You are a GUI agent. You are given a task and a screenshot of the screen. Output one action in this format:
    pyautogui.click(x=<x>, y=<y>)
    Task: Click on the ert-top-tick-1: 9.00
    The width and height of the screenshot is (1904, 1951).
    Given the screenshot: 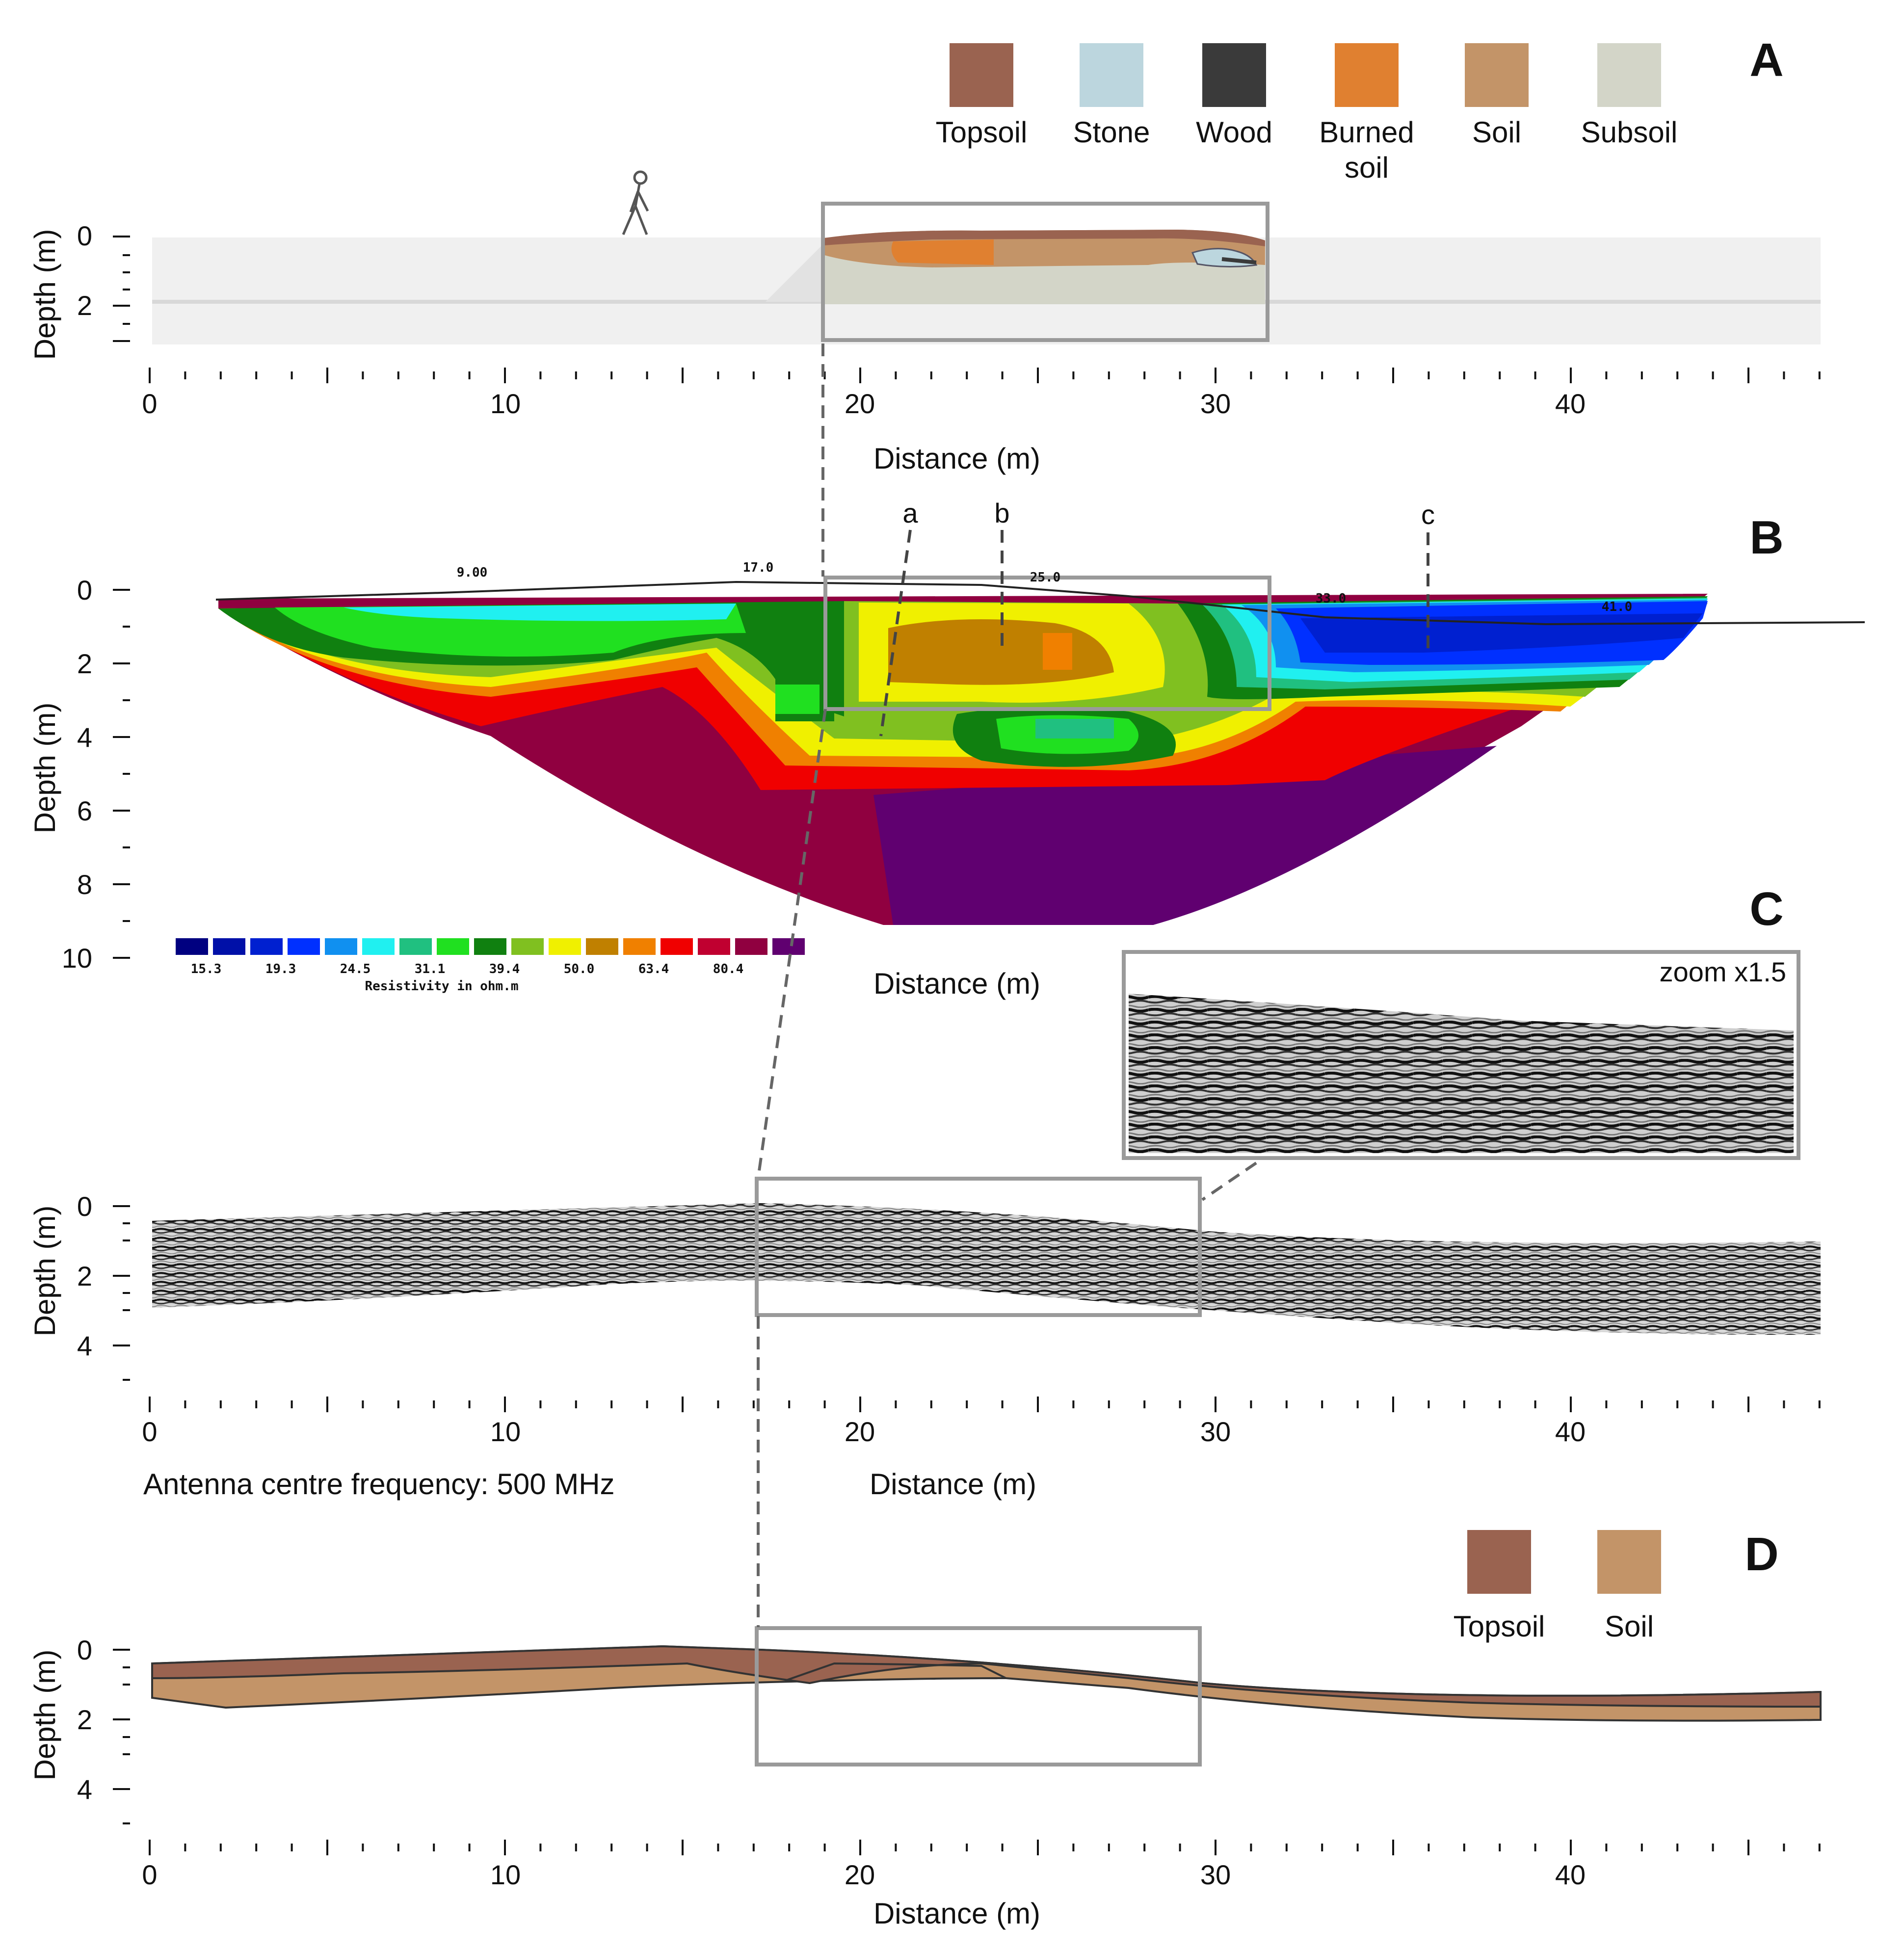 What is the action you would take?
    pyautogui.click(x=472, y=572)
    